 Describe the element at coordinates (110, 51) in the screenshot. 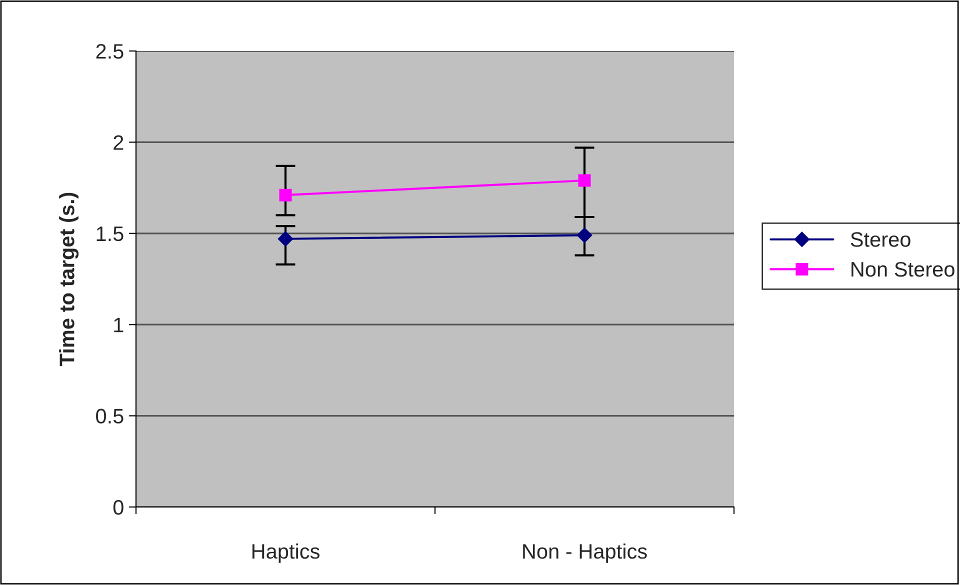

I see `y-tick-label: 2.5` at that location.